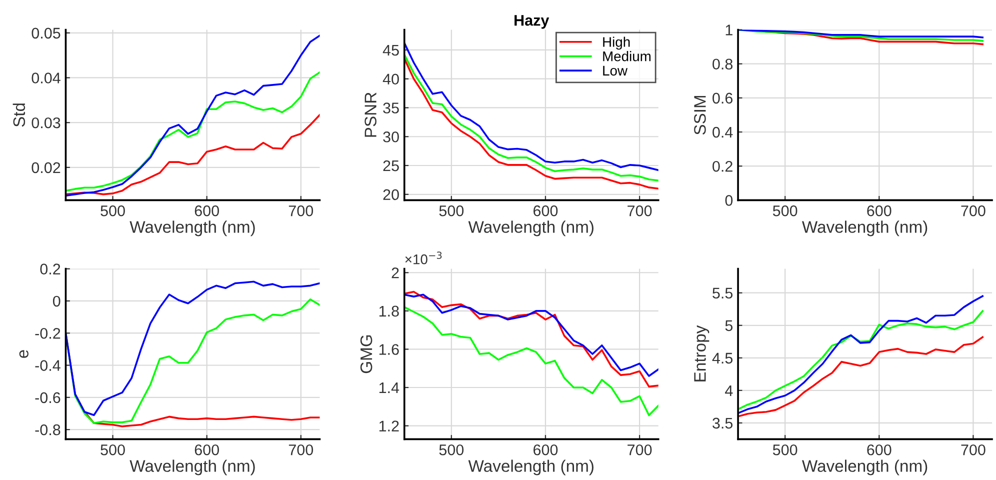  I want to click on y-tick-label: 0.8, so click(722, 64).